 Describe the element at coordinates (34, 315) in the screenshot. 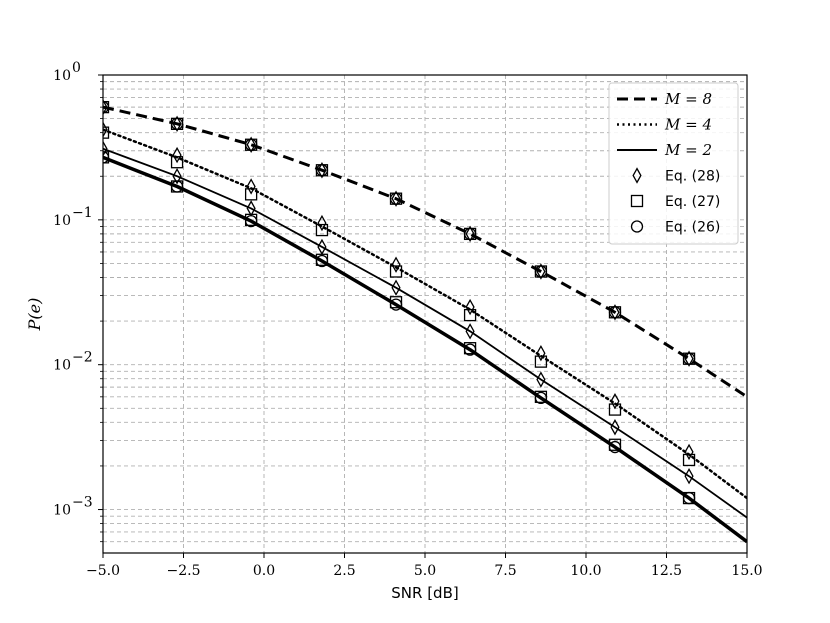

I see `y-axis-label: P(e)` at that location.